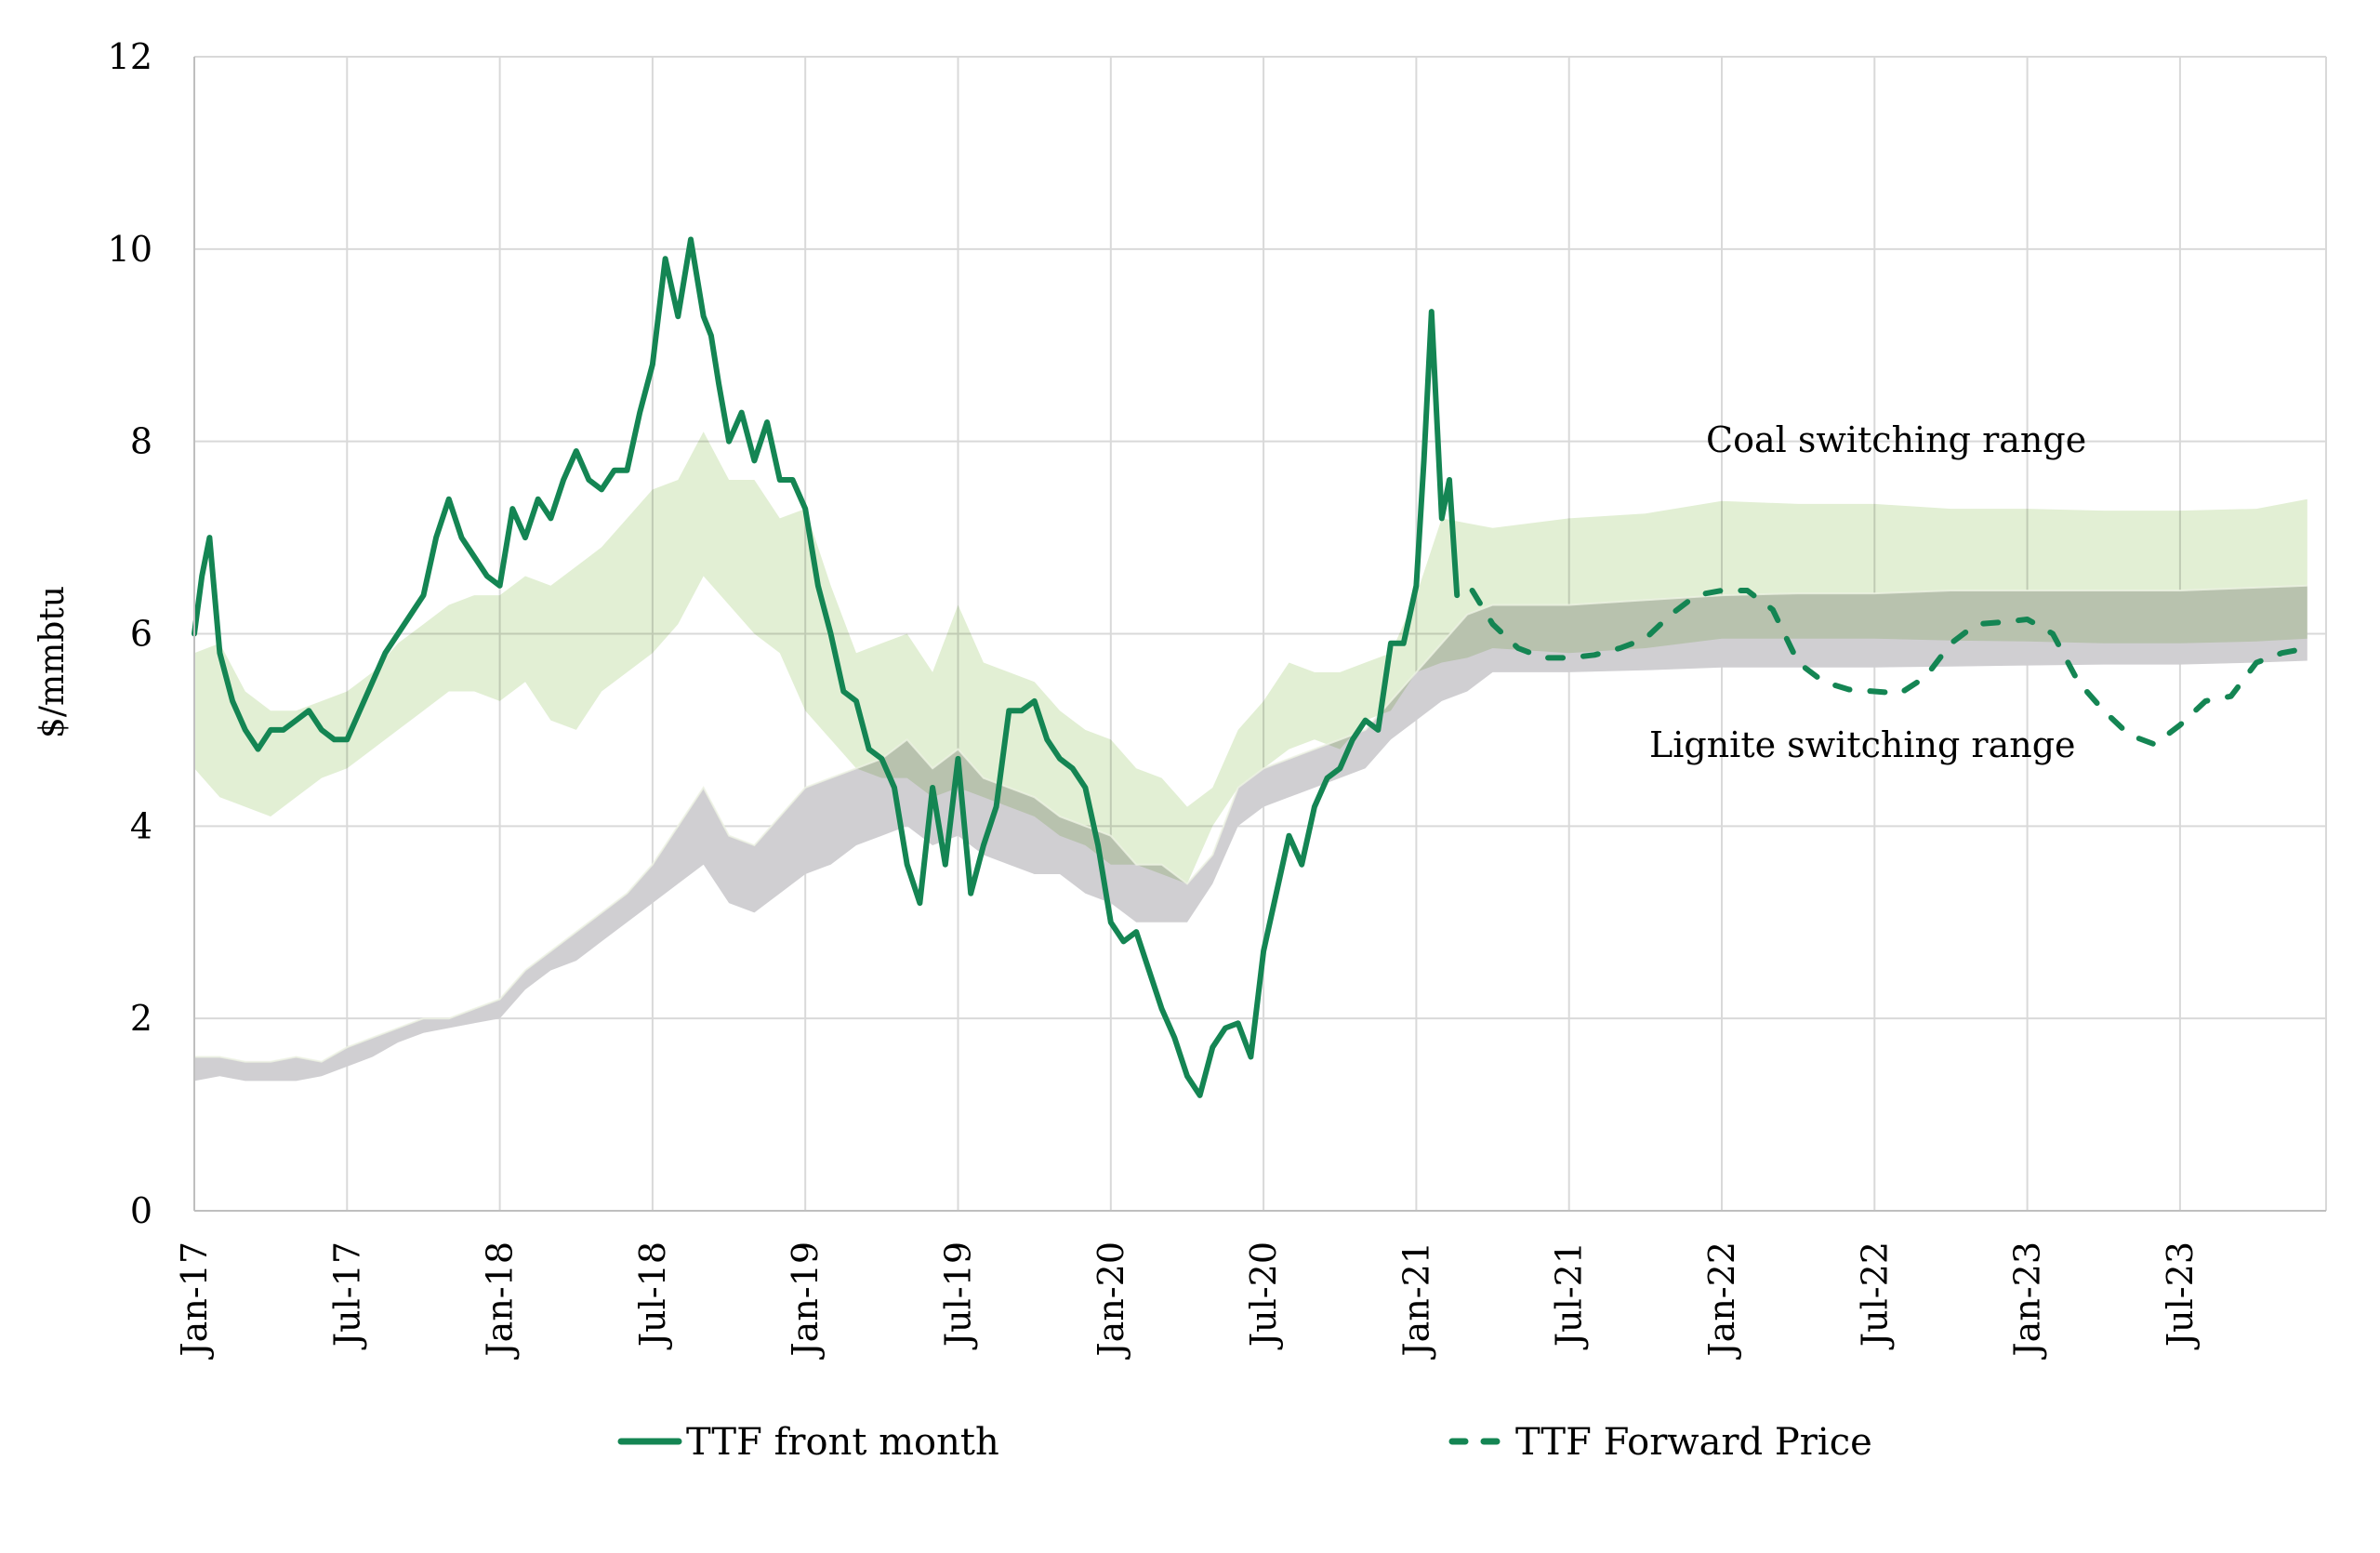 This screenshot has height=1553, width=2380. What do you see at coordinates (52, 662) in the screenshot?
I see `y-axis-title: $/mmbtu` at bounding box center [52, 662].